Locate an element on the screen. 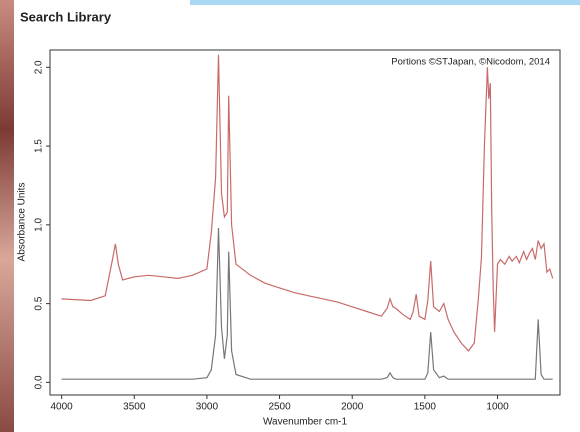 This screenshot has width=580, height=432. y-tick-label: 0.0 is located at coordinates (39, 382).